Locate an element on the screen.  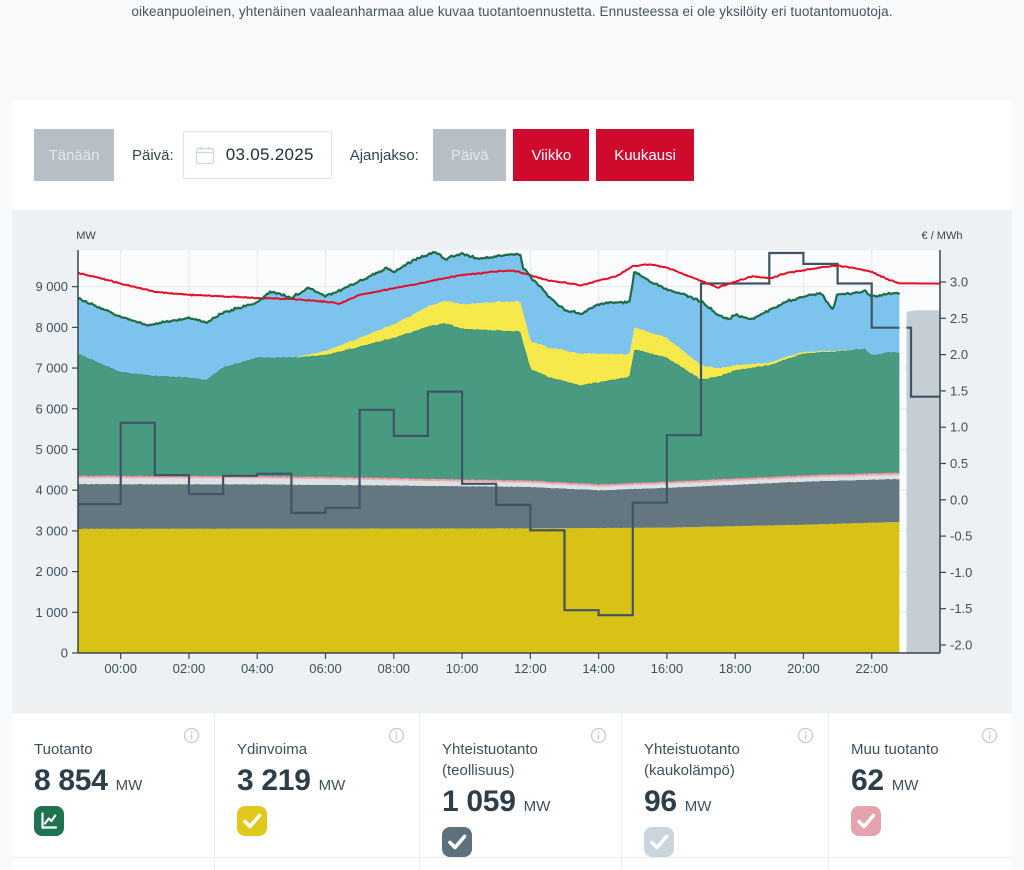
svg-text: 20:00 is located at coordinates (803, 668).